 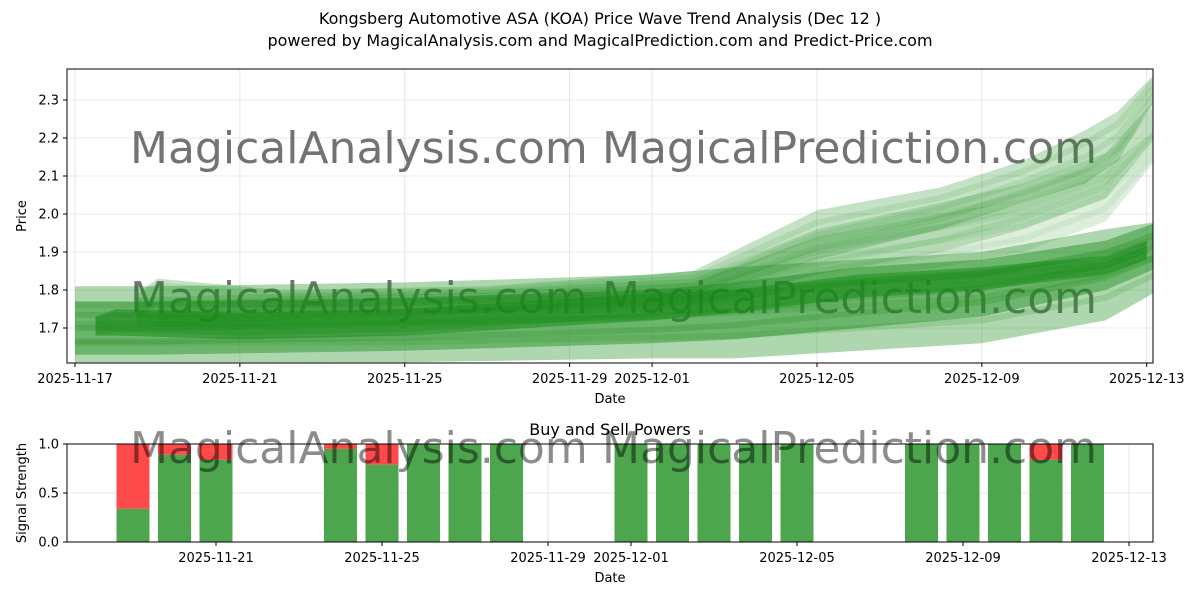 What do you see at coordinates (610, 493) in the screenshot?
I see `signal-bars` at bounding box center [610, 493].